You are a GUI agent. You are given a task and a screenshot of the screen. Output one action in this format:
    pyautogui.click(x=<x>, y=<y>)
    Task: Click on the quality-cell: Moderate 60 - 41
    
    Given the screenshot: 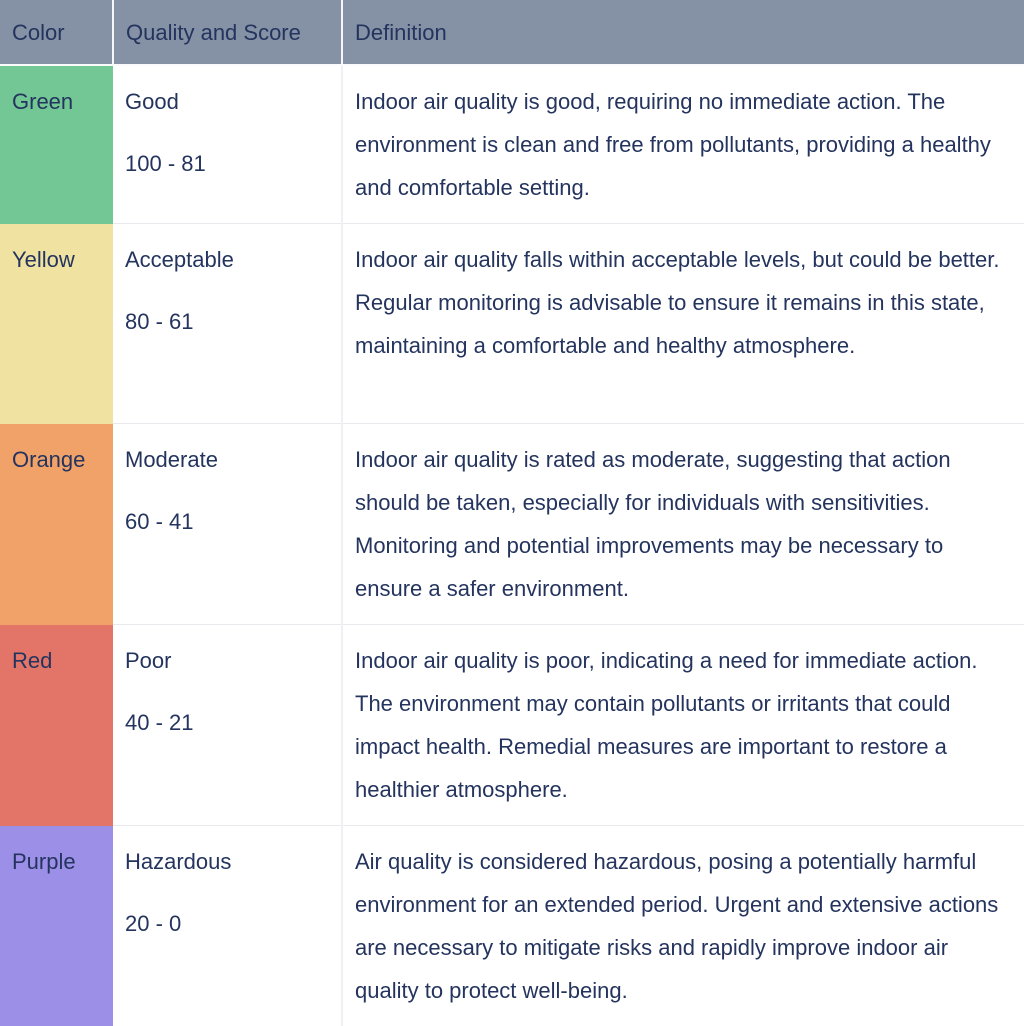 What is the action you would take?
    pyautogui.click(x=227, y=524)
    